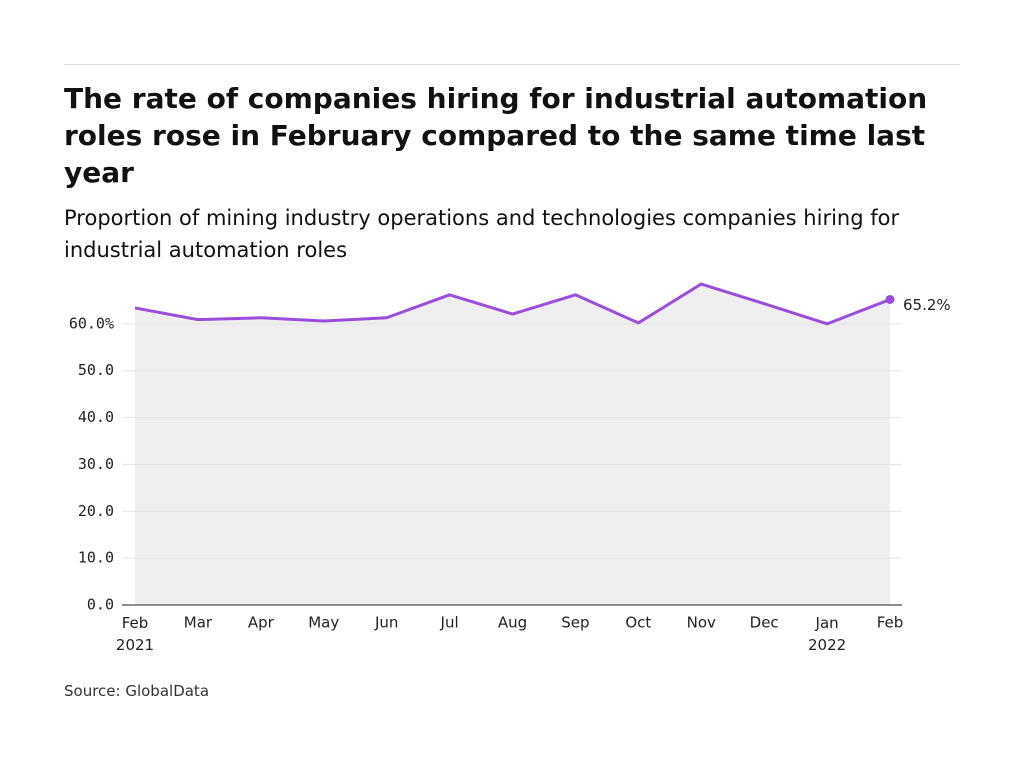 The height and width of the screenshot is (768, 1024). Describe the element at coordinates (638, 623) in the screenshot. I see `x-tick-label: Oct` at that location.